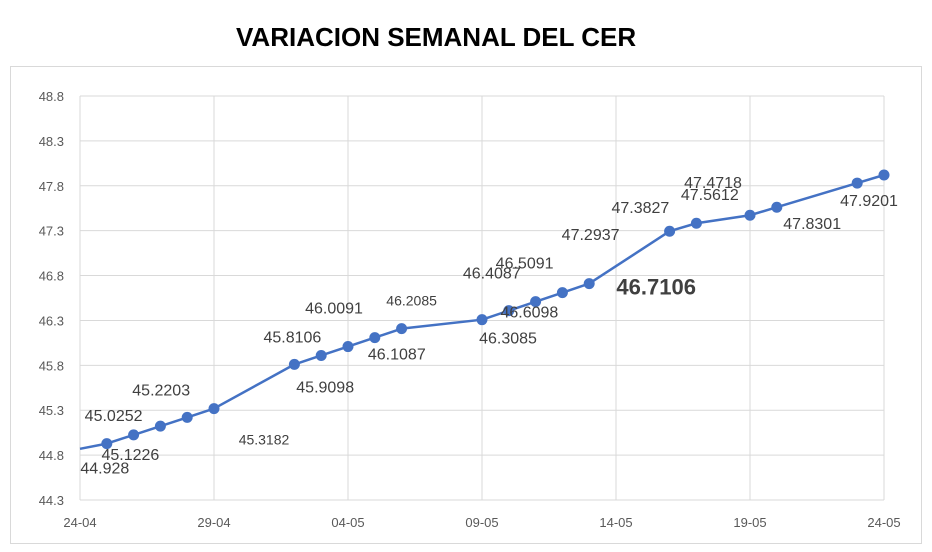  What do you see at coordinates (525, 264) in the screenshot?
I see `data-label: 46.5091` at bounding box center [525, 264].